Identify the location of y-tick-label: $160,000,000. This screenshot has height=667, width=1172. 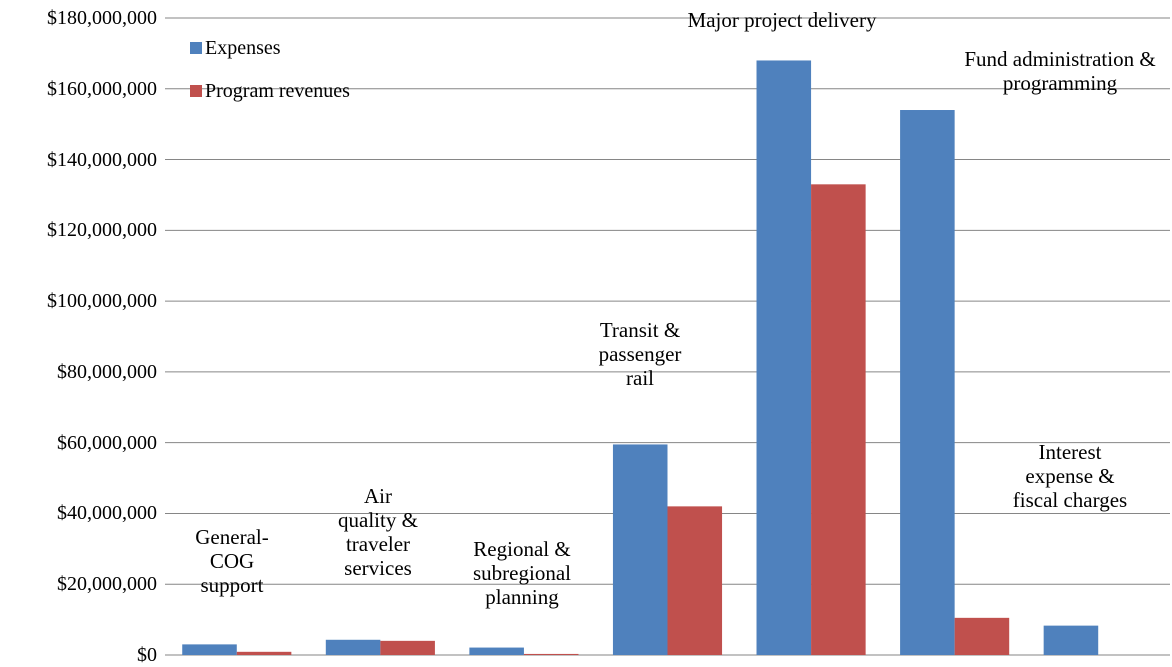
(102, 88).